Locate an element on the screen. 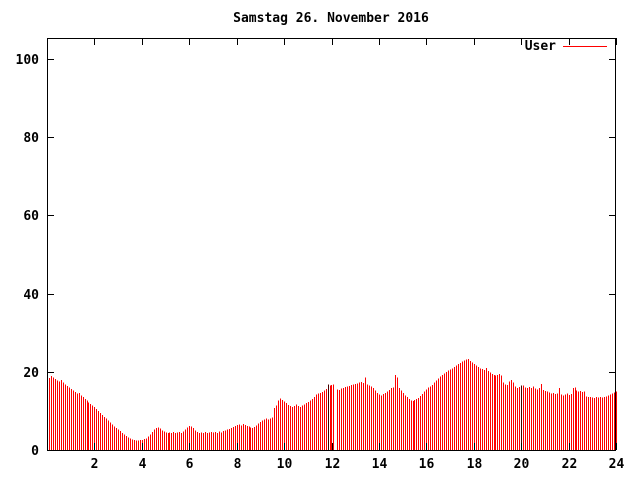 The image size is (640, 480). legend-label: User is located at coordinates (540, 46).